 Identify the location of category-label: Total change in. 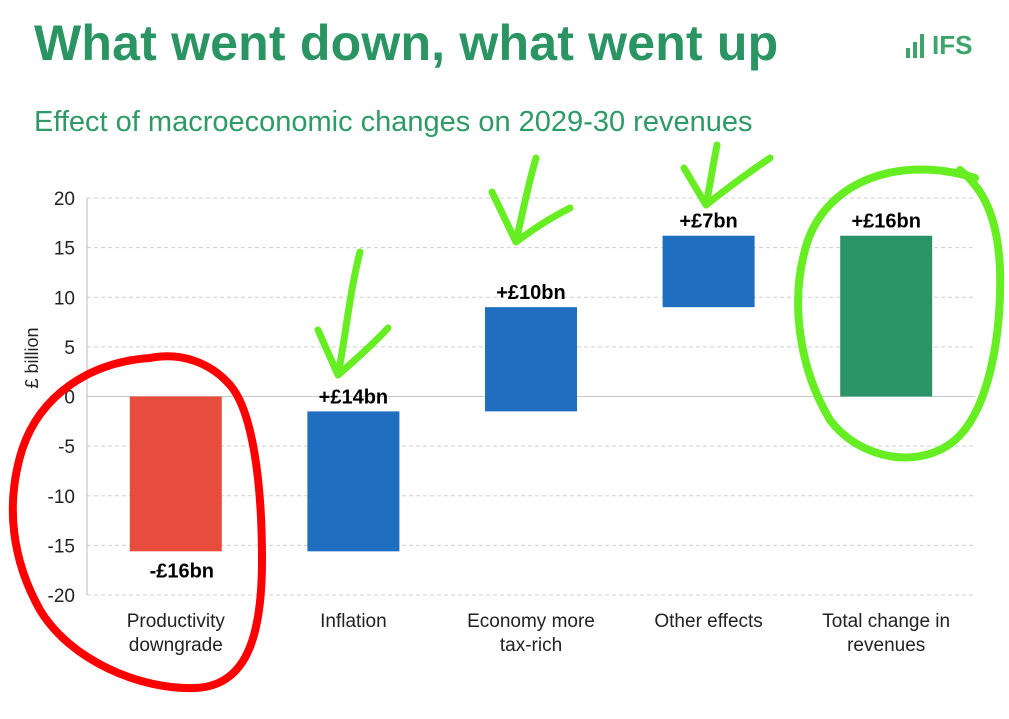
(886, 621).